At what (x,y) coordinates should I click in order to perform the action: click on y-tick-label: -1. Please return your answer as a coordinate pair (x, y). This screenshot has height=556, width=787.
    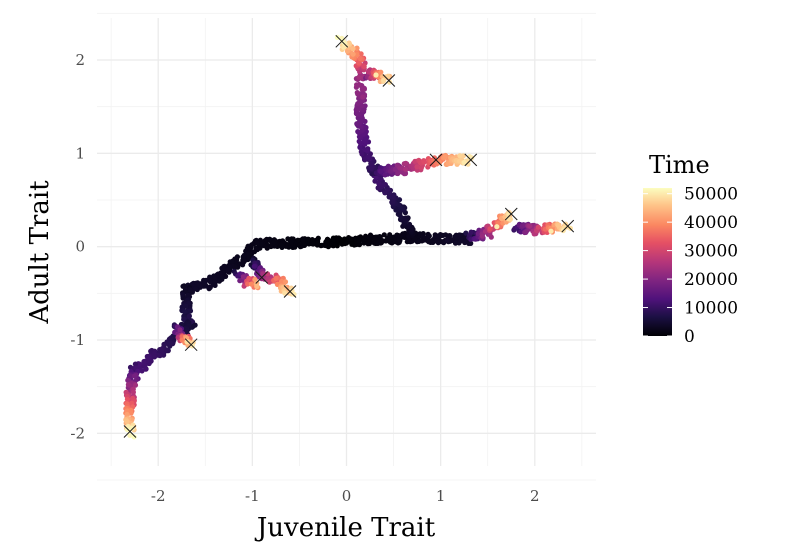
    Looking at the image, I should click on (77, 340).